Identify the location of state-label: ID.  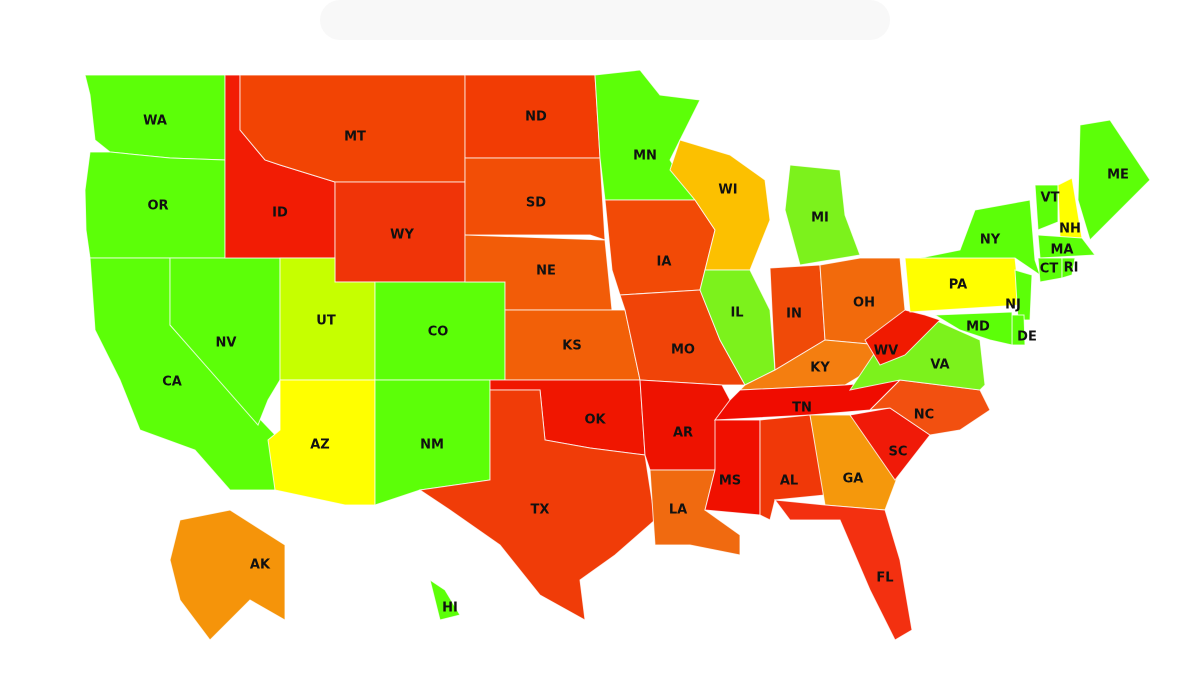
(280, 213).